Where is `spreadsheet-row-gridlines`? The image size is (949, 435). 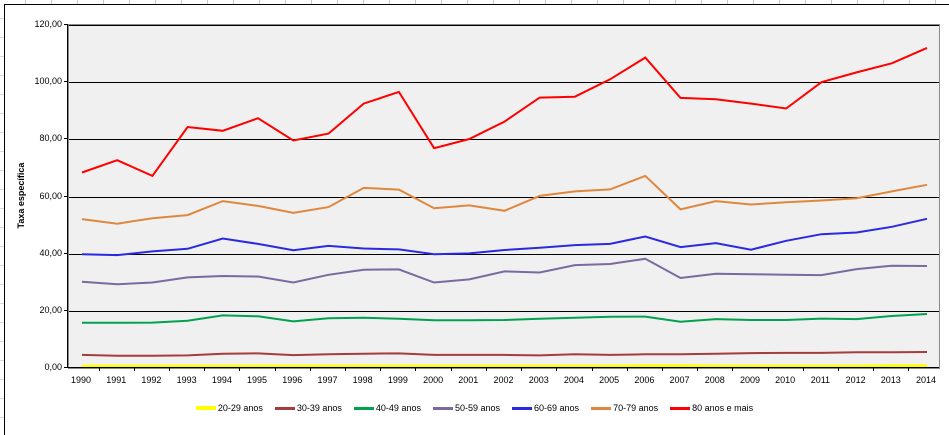
spreadsheet-row-gridlines is located at coordinates (2, 217).